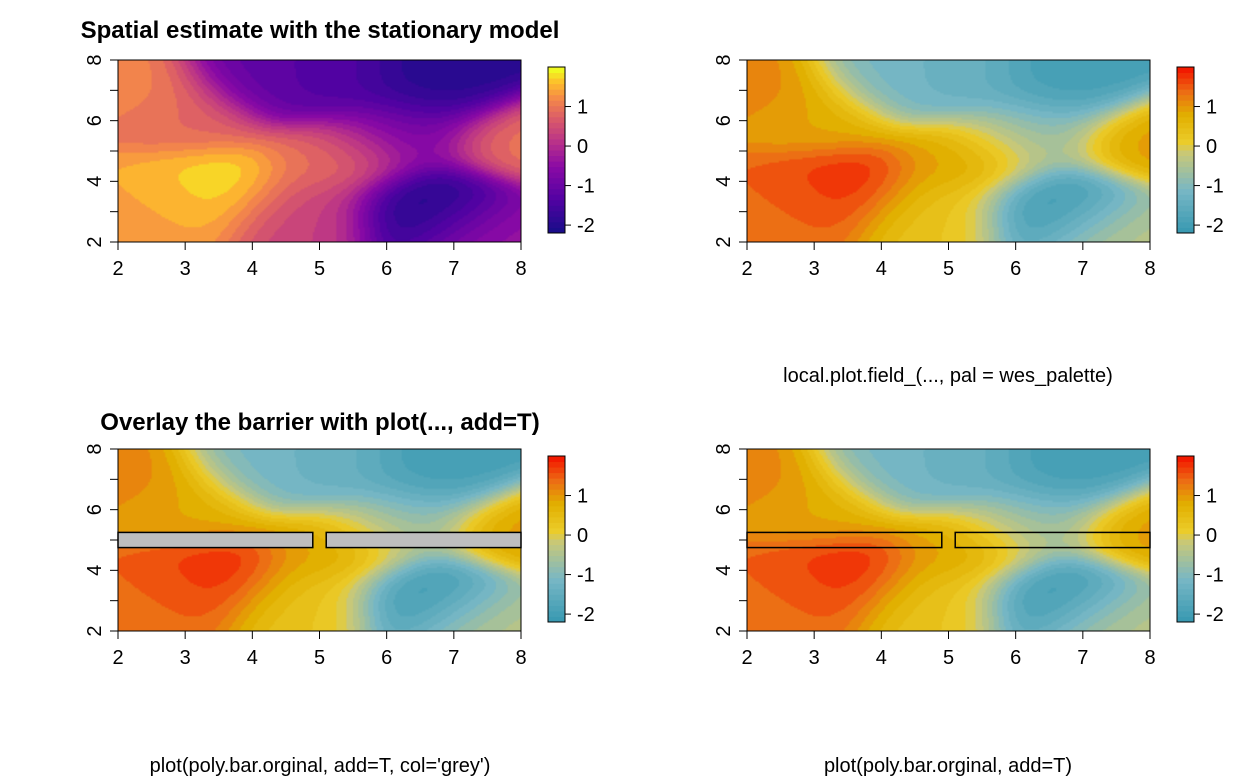 The height and width of the screenshot is (778, 1260). I want to click on x-tick-label: 3, so click(814, 658).